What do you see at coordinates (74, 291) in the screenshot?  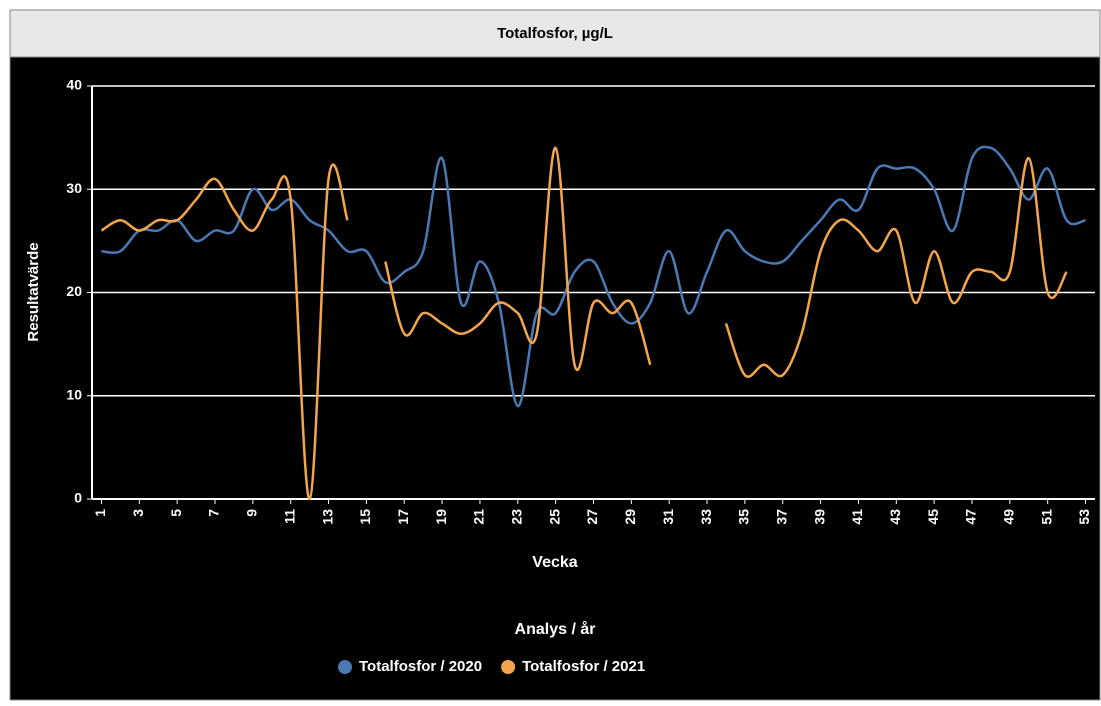 I see `y-tick-label: 20` at bounding box center [74, 291].